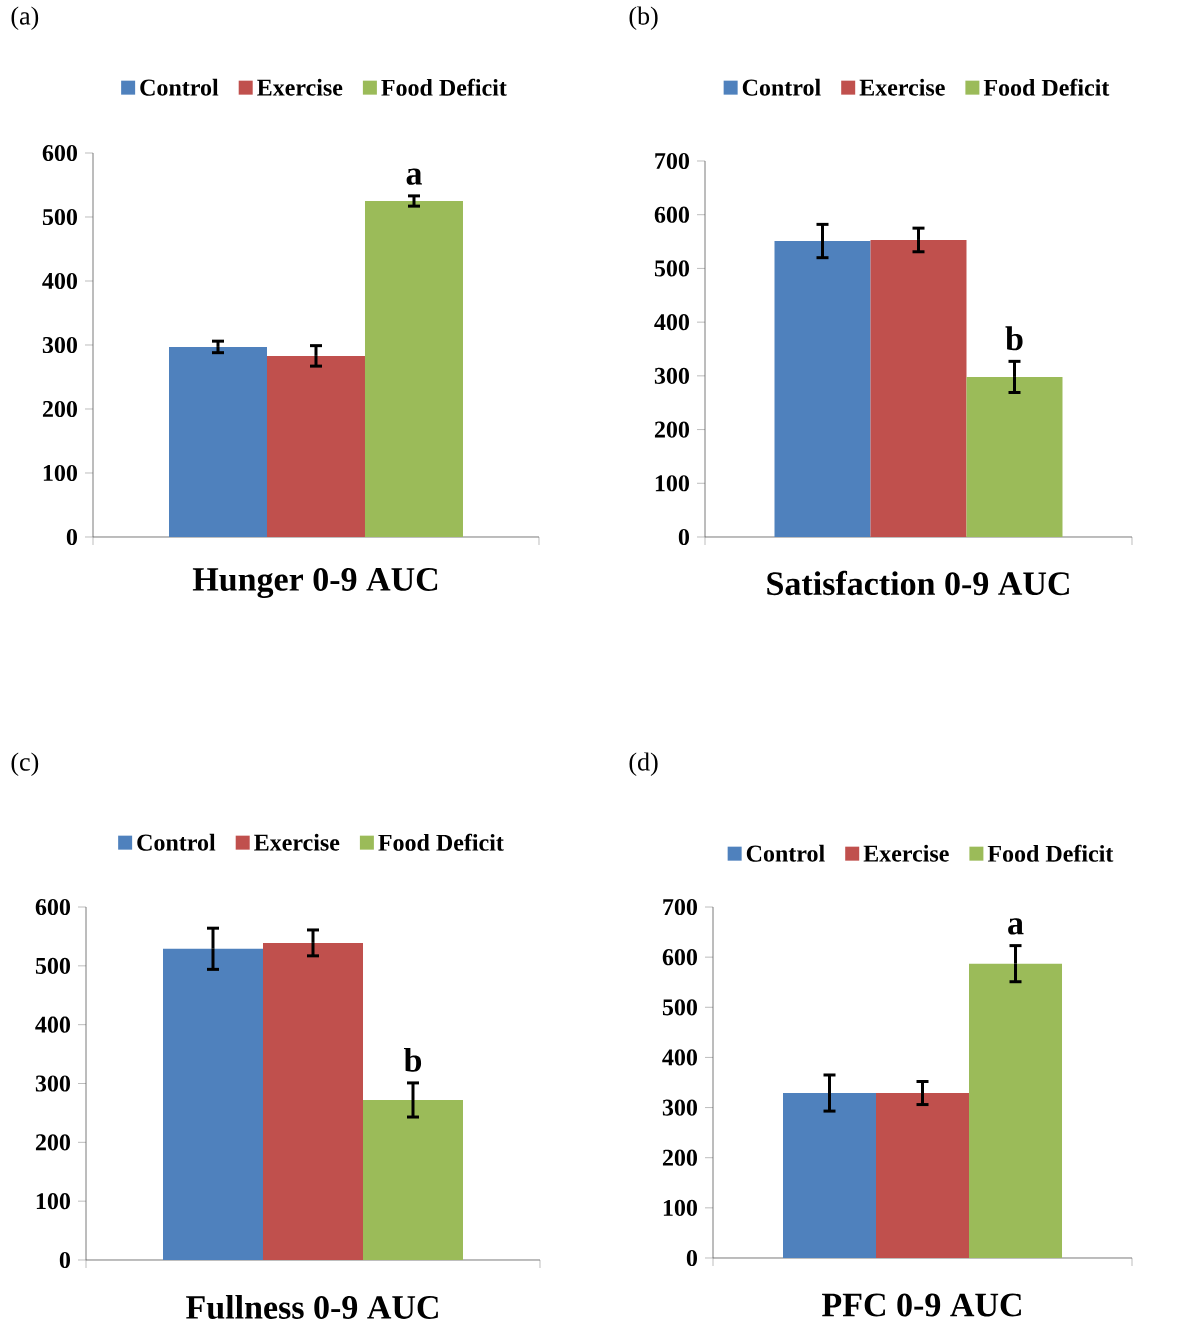 This screenshot has width=1182, height=1324. What do you see at coordinates (643, 18) in the screenshot?
I see `chart-title: (b)` at bounding box center [643, 18].